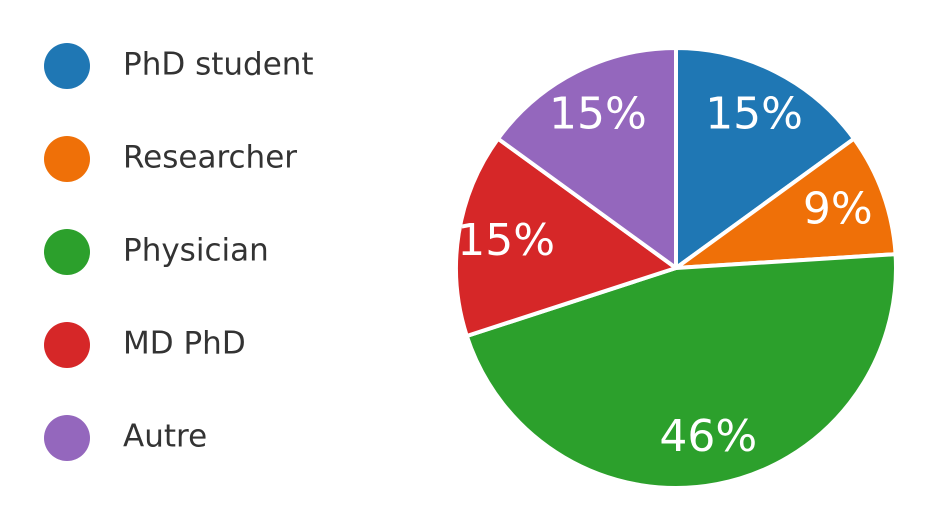 The width and height of the screenshot is (932, 518). I want to click on slice-label: 9%, so click(838, 209).